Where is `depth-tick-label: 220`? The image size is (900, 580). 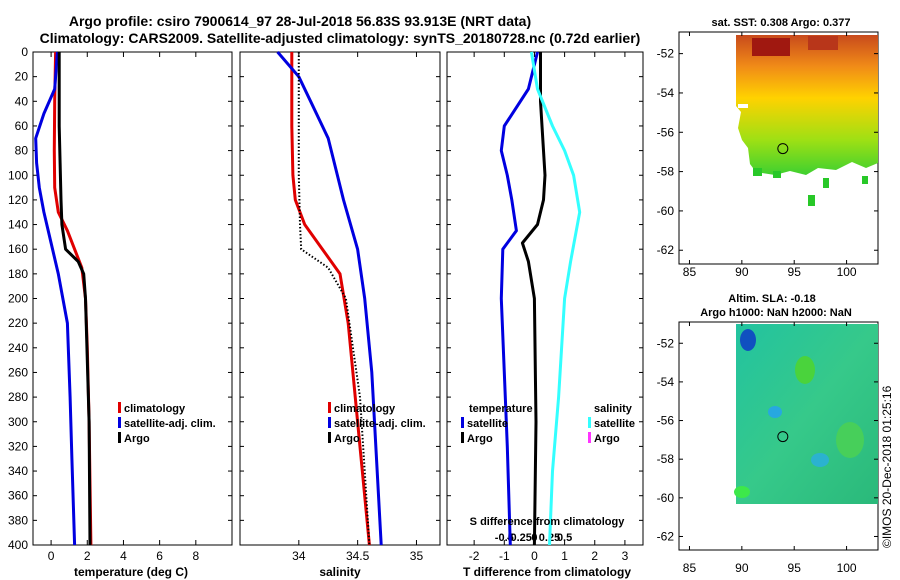
depth-tick-label: 220 is located at coordinates (18, 323).